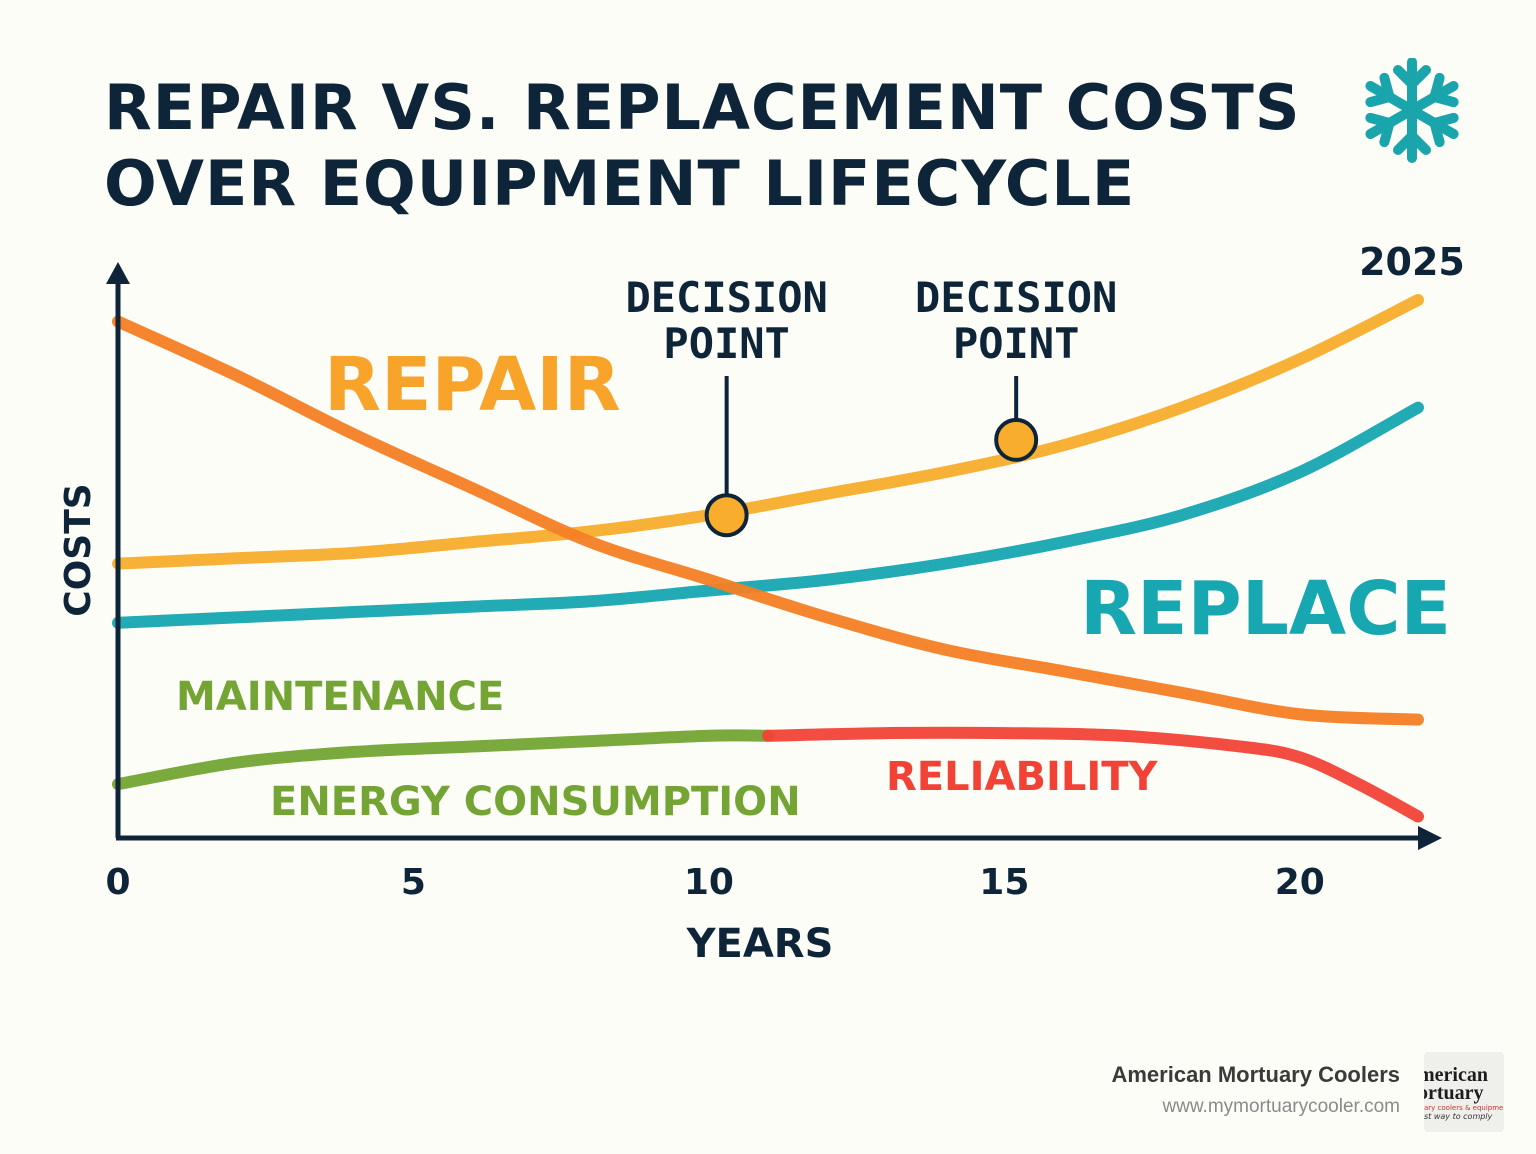 This screenshot has width=1536, height=1154. What do you see at coordinates (1464, 1108) in the screenshot?
I see `logo-line-3: ary coolers & equipment` at bounding box center [1464, 1108].